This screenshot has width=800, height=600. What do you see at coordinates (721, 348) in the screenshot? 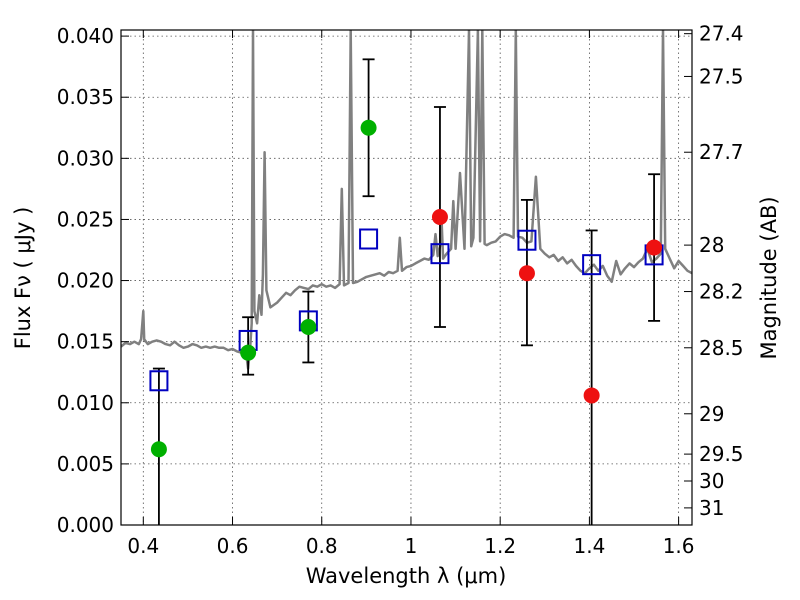
I see `y2-tick-label: 28.5` at bounding box center [721, 348].